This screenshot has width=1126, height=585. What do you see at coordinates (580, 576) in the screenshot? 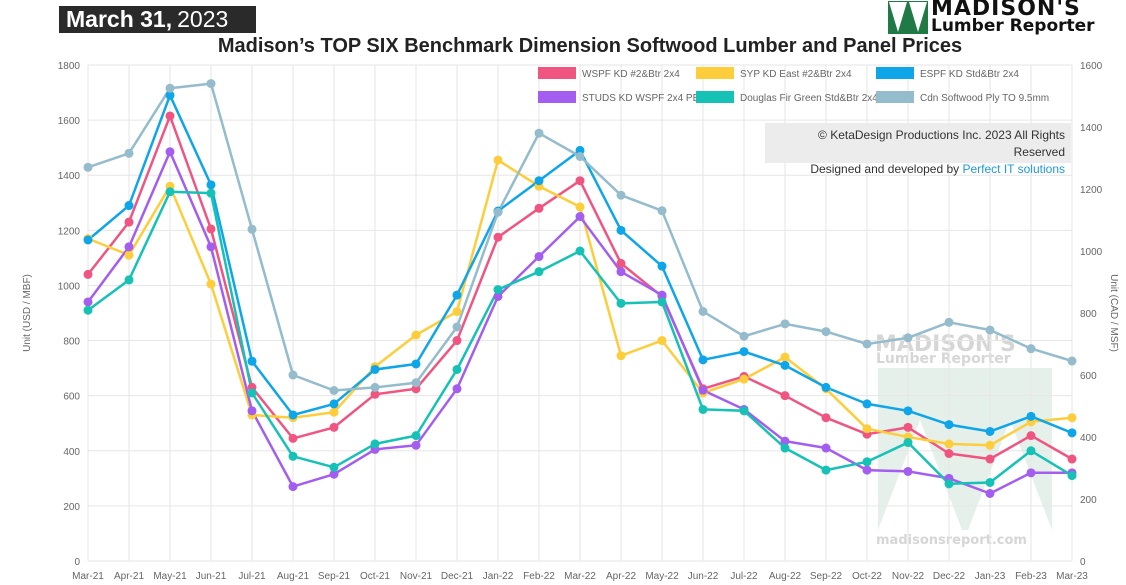
I see `x-tick-label: Mar-22` at bounding box center [580, 576].